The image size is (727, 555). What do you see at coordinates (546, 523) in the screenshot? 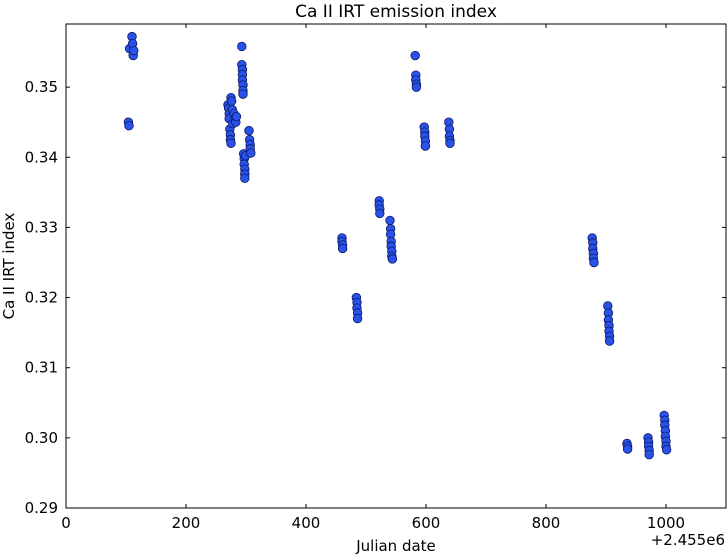
I see `x-tick-label: 800` at bounding box center [546, 523].